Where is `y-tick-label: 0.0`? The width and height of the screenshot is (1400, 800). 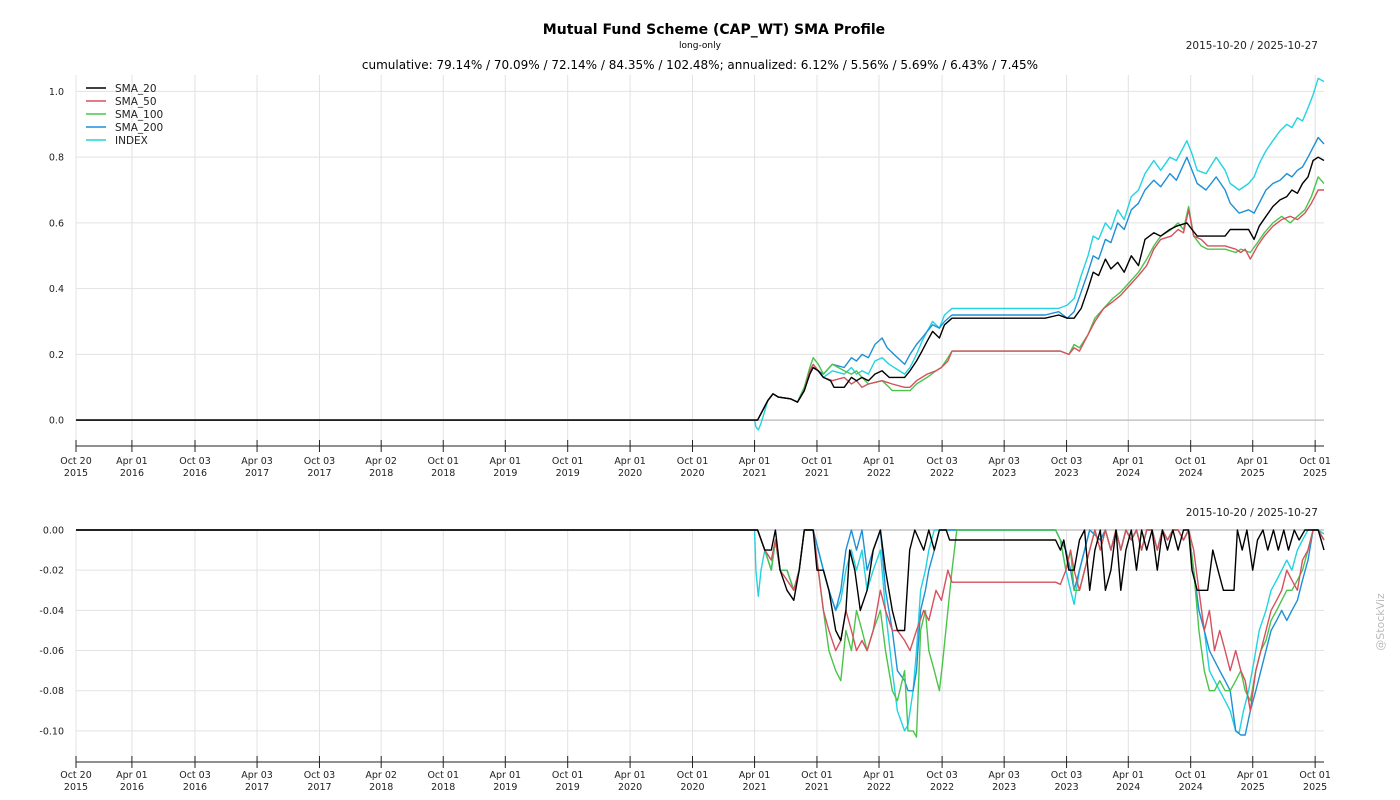
y-tick-label: 0.0 is located at coordinates (56, 421).